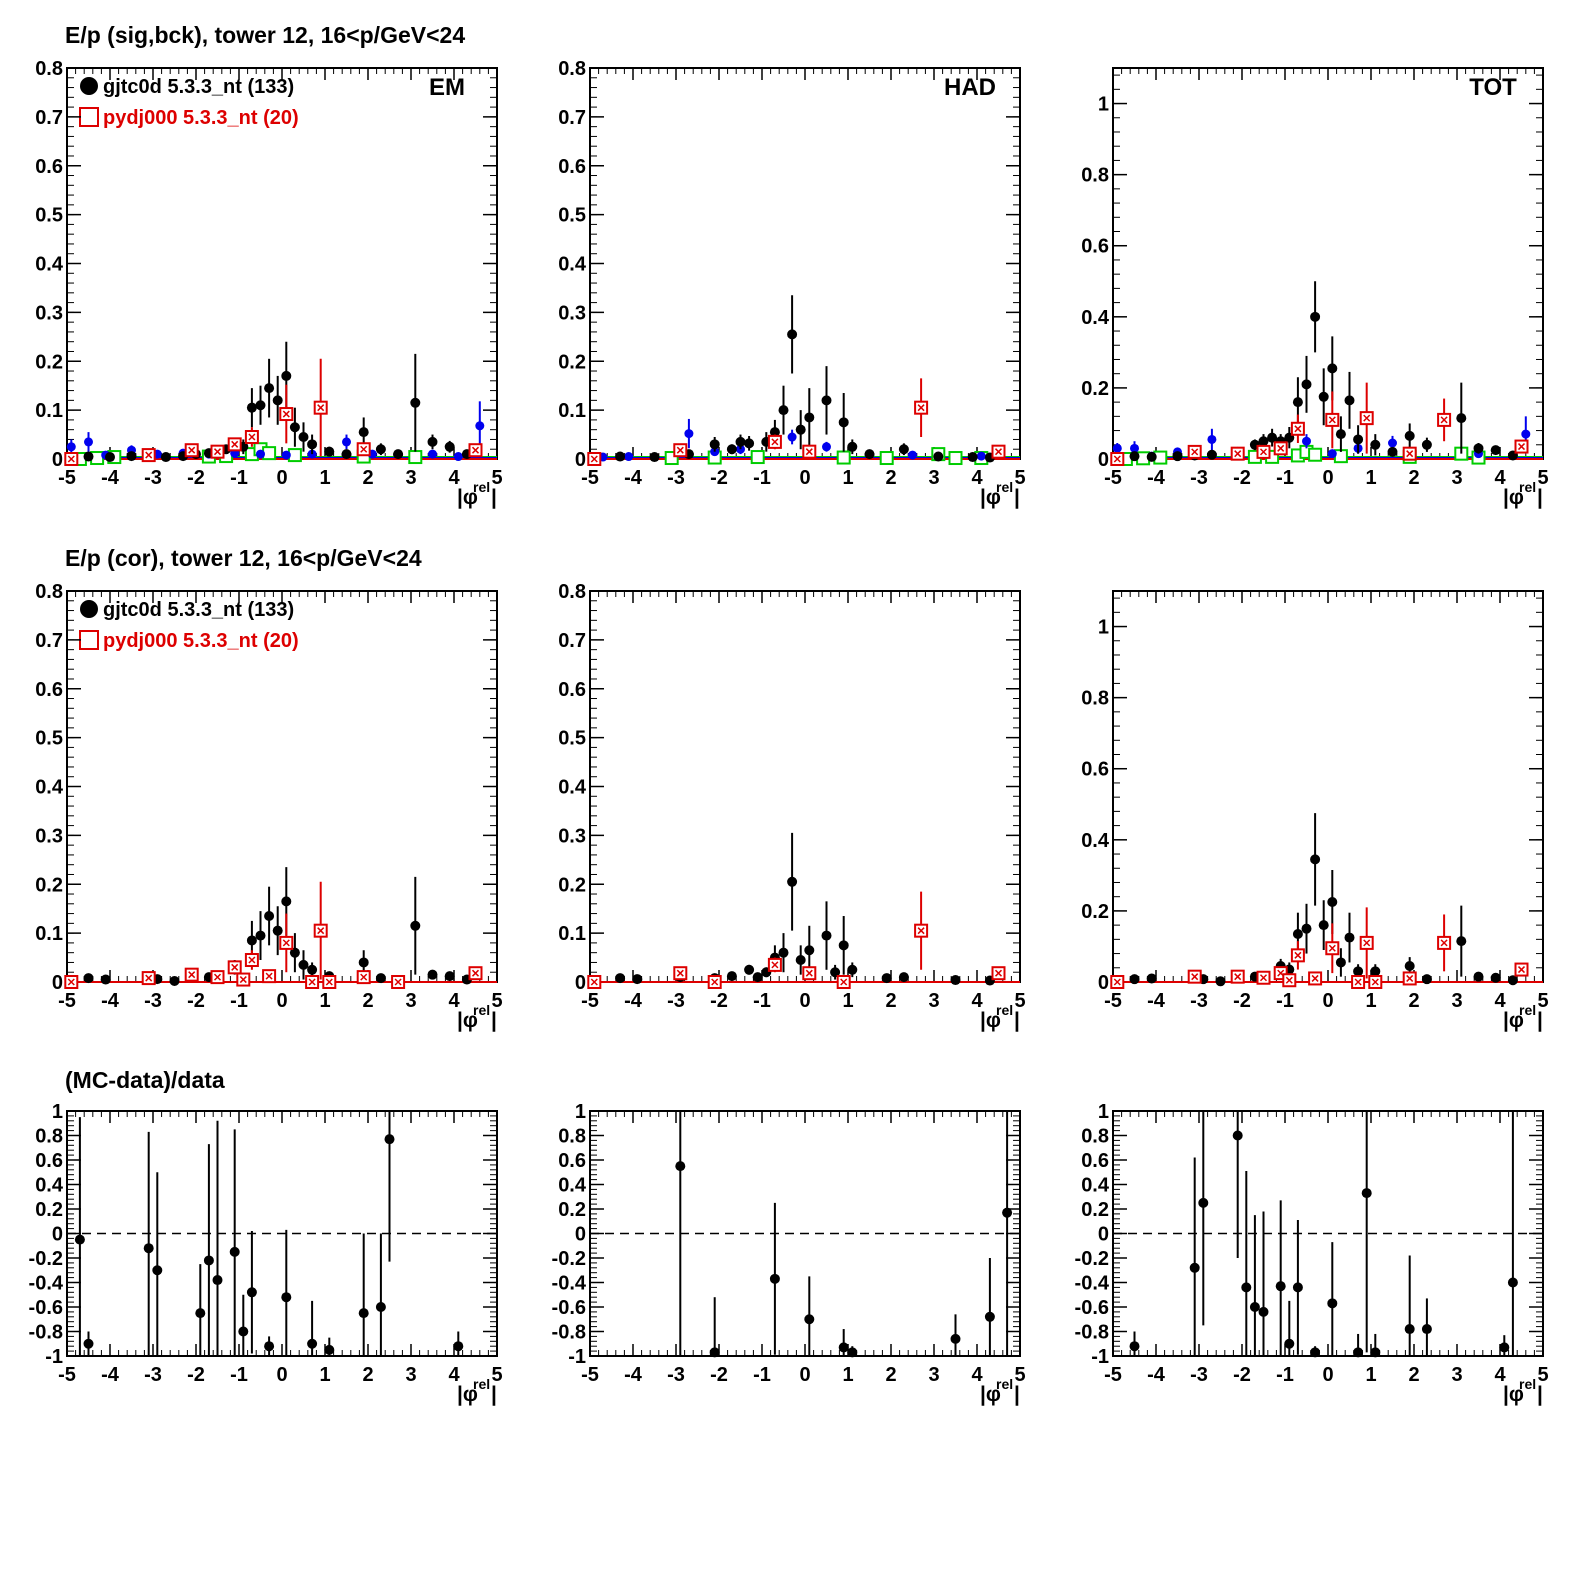  I want to click on x-tick-label: 3, so click(410, 1001).